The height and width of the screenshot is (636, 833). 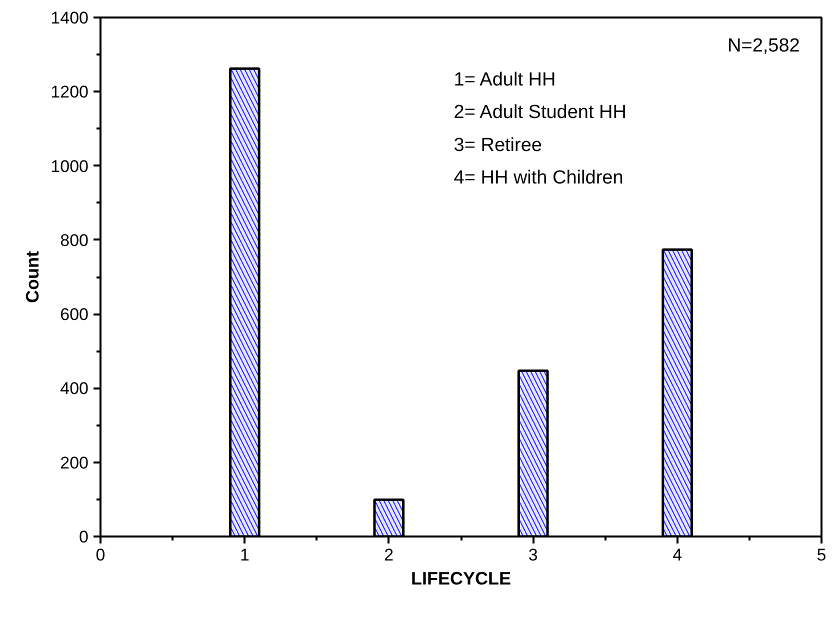 What do you see at coordinates (101, 555) in the screenshot?
I see `x-tick-label: 0` at bounding box center [101, 555].